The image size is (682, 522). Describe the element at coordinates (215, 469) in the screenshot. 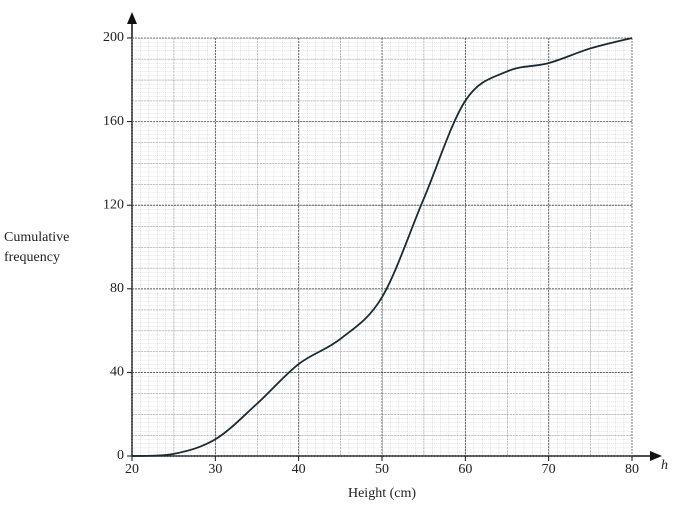

I see `x-tick-label: 30` at that location.